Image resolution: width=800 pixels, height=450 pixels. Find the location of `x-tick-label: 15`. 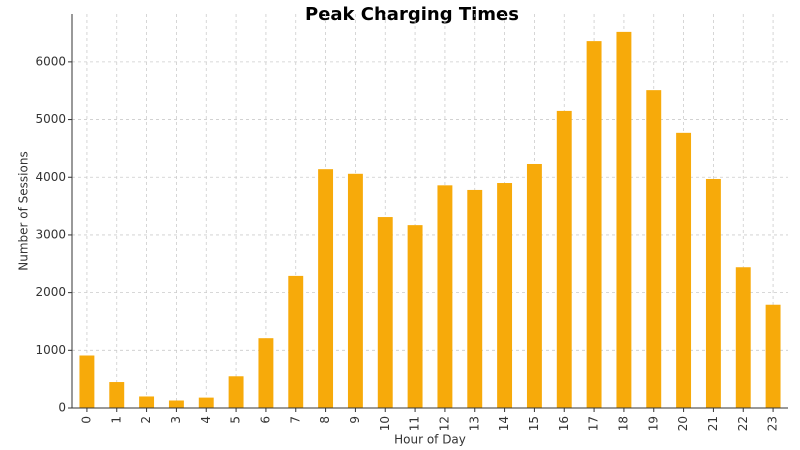

x-tick-label: 15 is located at coordinates (534, 423).